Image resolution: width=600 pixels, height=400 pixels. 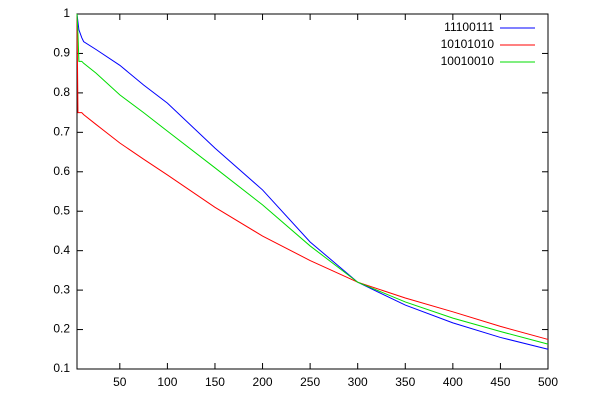 What do you see at coordinates (405, 382) in the screenshot?
I see `x-tick-label: 350` at bounding box center [405, 382].